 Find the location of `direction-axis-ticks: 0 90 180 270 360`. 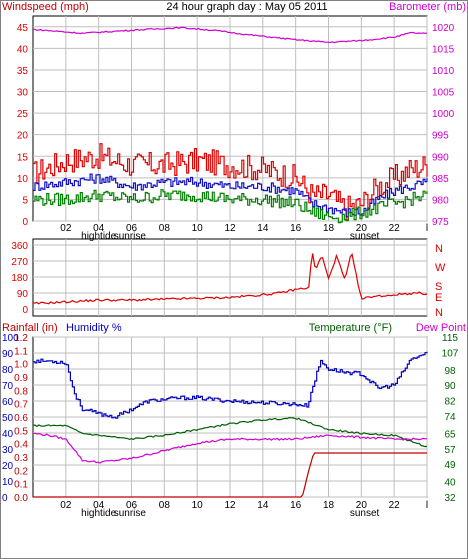

direction-axis-ticks: 0 90 180 270 360 is located at coordinates (19, 278).